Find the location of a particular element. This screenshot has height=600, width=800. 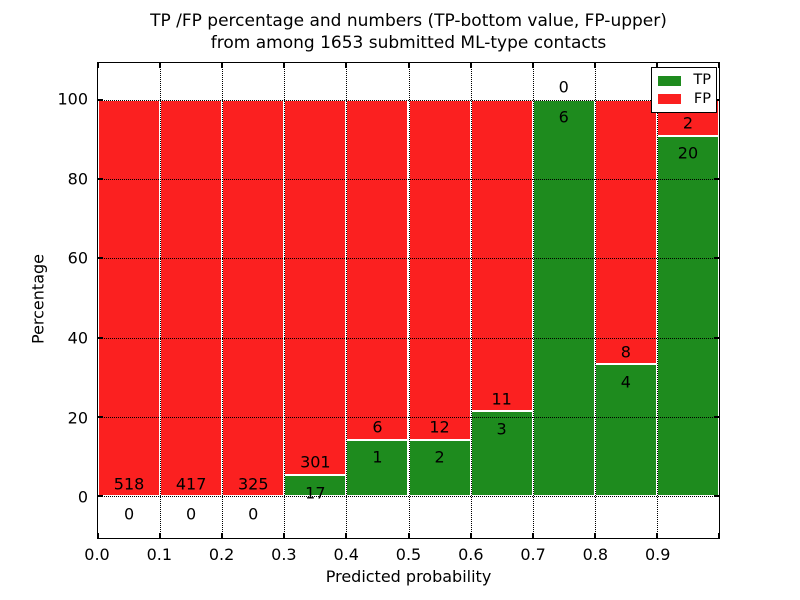

legend-entry: FP is located at coordinates (684, 98).